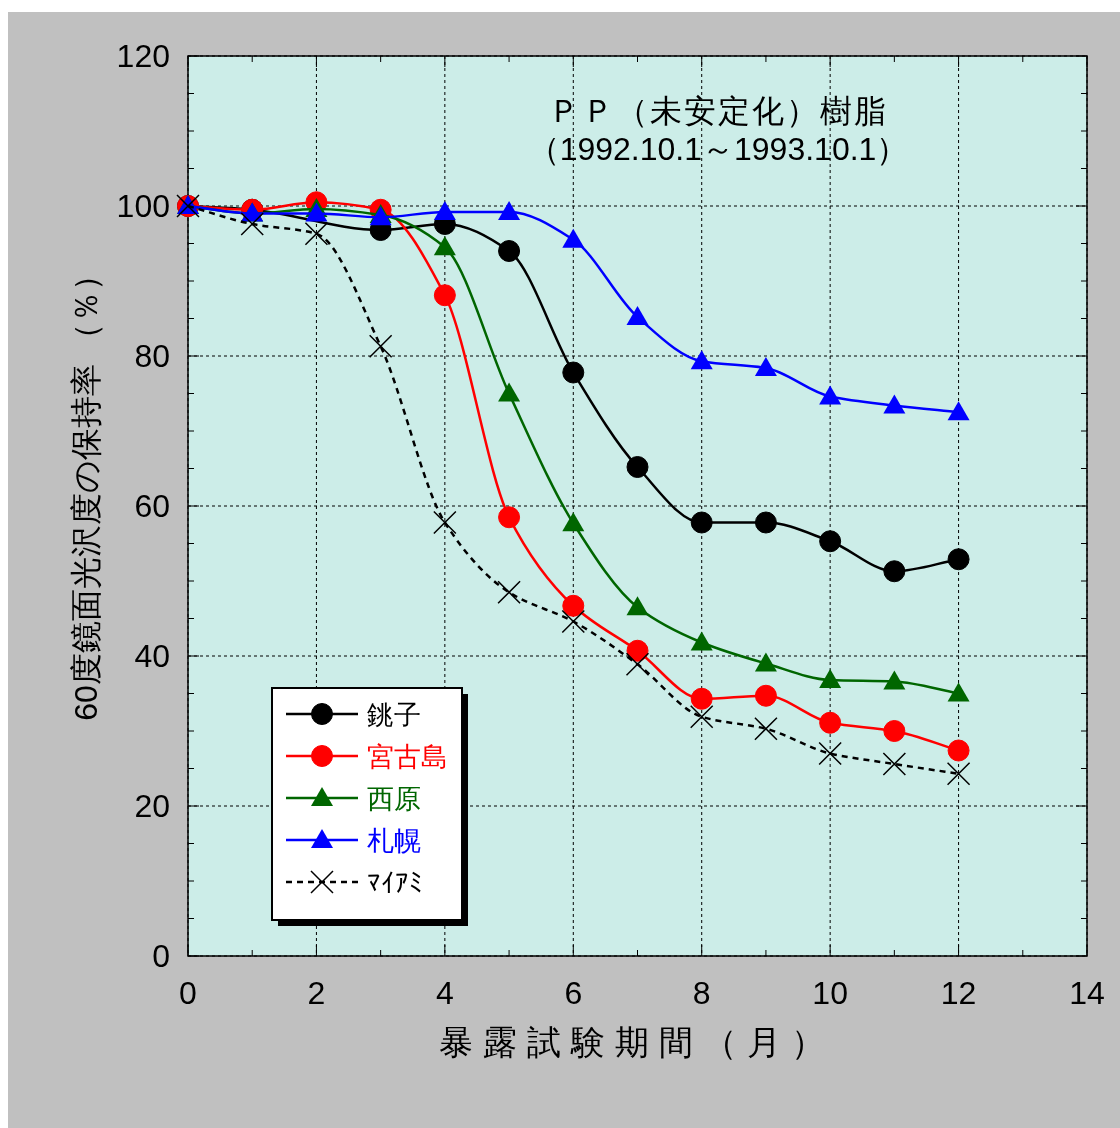 This screenshot has width=1120, height=1128. What do you see at coordinates (152, 356) in the screenshot?
I see `y-tick-label: 80` at bounding box center [152, 356].